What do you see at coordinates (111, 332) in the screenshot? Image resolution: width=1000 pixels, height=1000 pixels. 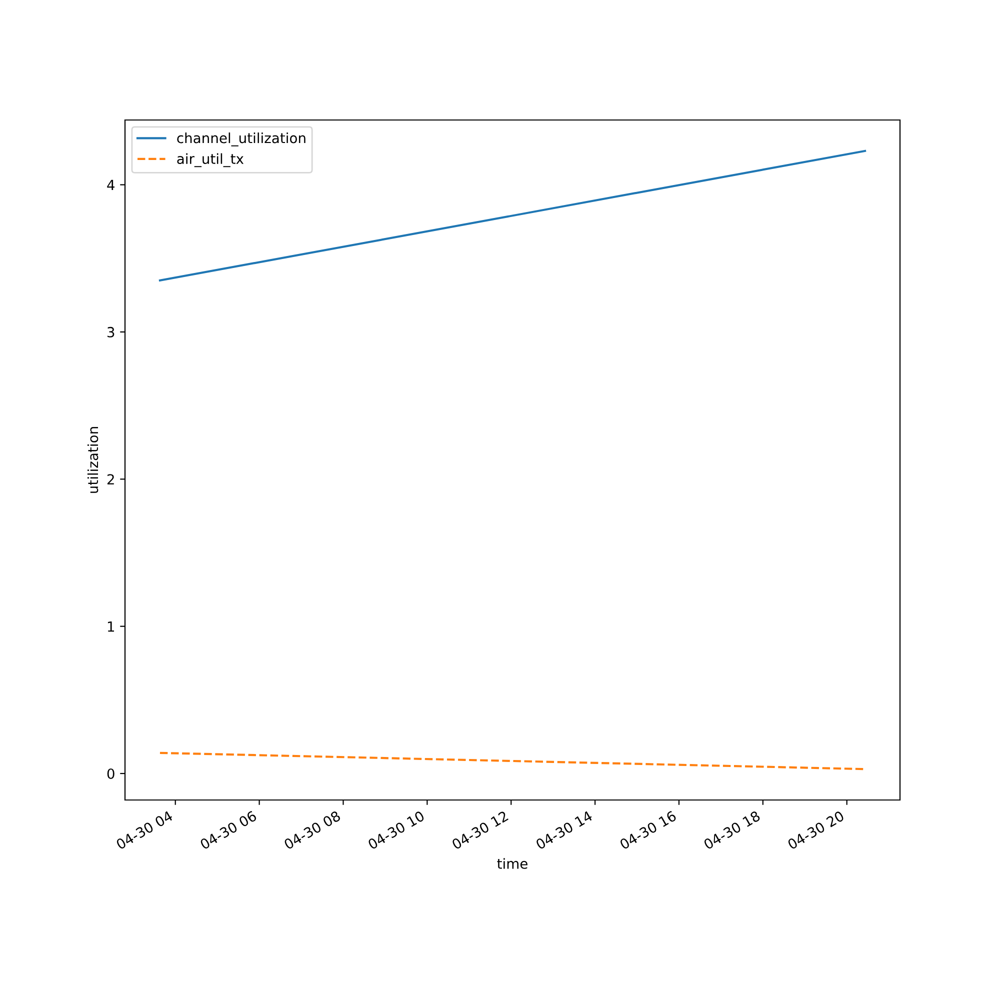 I see `y-tick-label: 3` at bounding box center [111, 332].